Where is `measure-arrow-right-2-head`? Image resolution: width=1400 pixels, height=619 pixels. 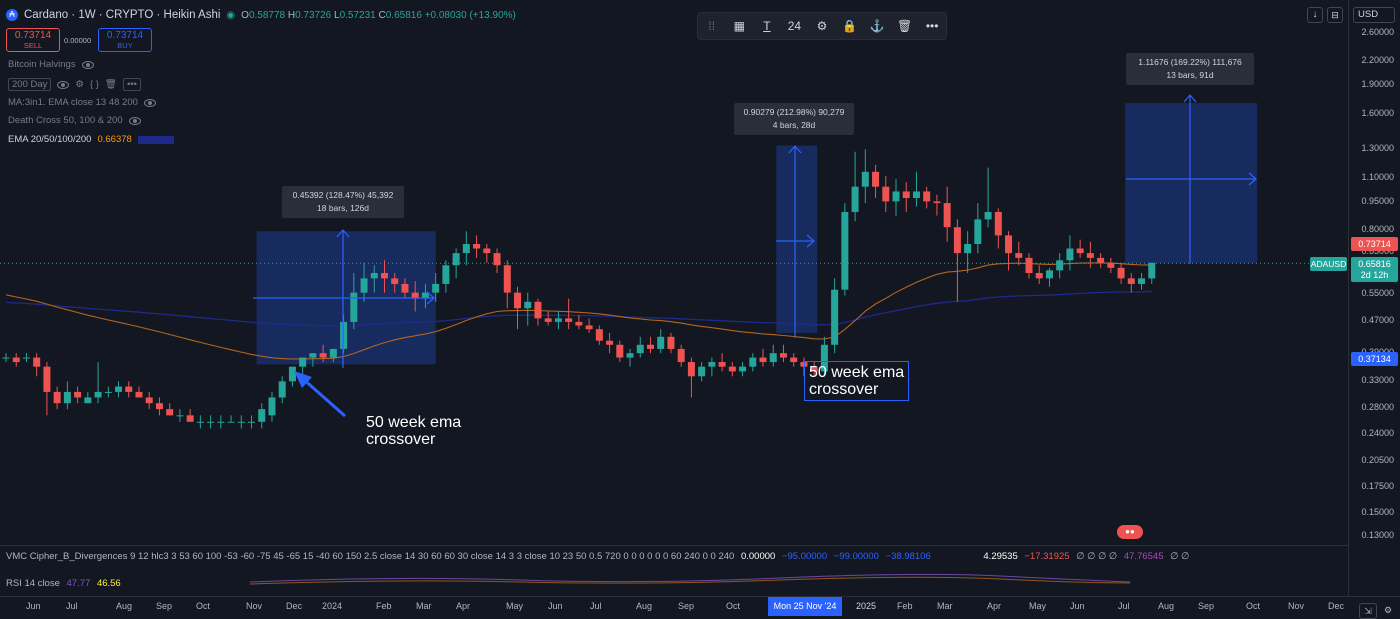 measure-arrow-right-2-head is located at coordinates (810, 241).